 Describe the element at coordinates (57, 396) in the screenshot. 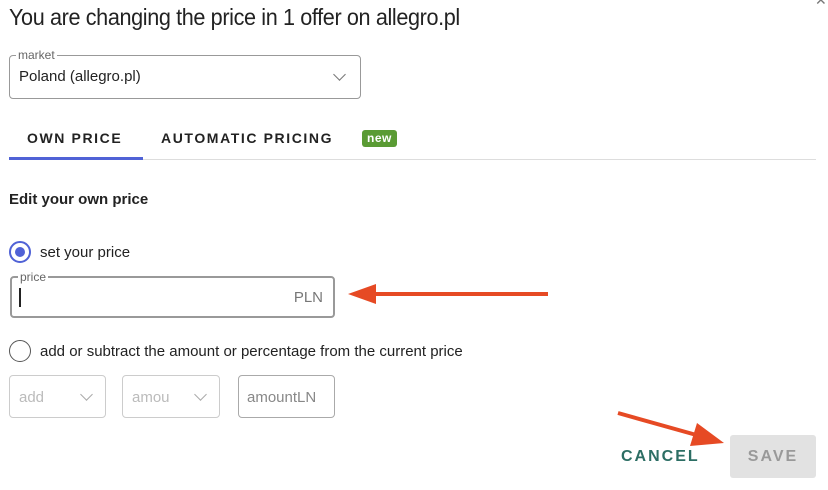

I see `operation-select: add` at that location.